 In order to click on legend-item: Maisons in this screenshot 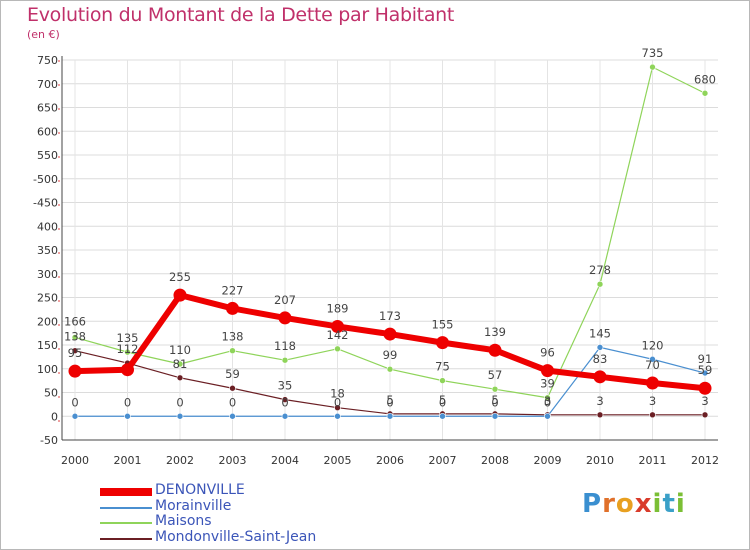, I will do `click(230, 522)`.